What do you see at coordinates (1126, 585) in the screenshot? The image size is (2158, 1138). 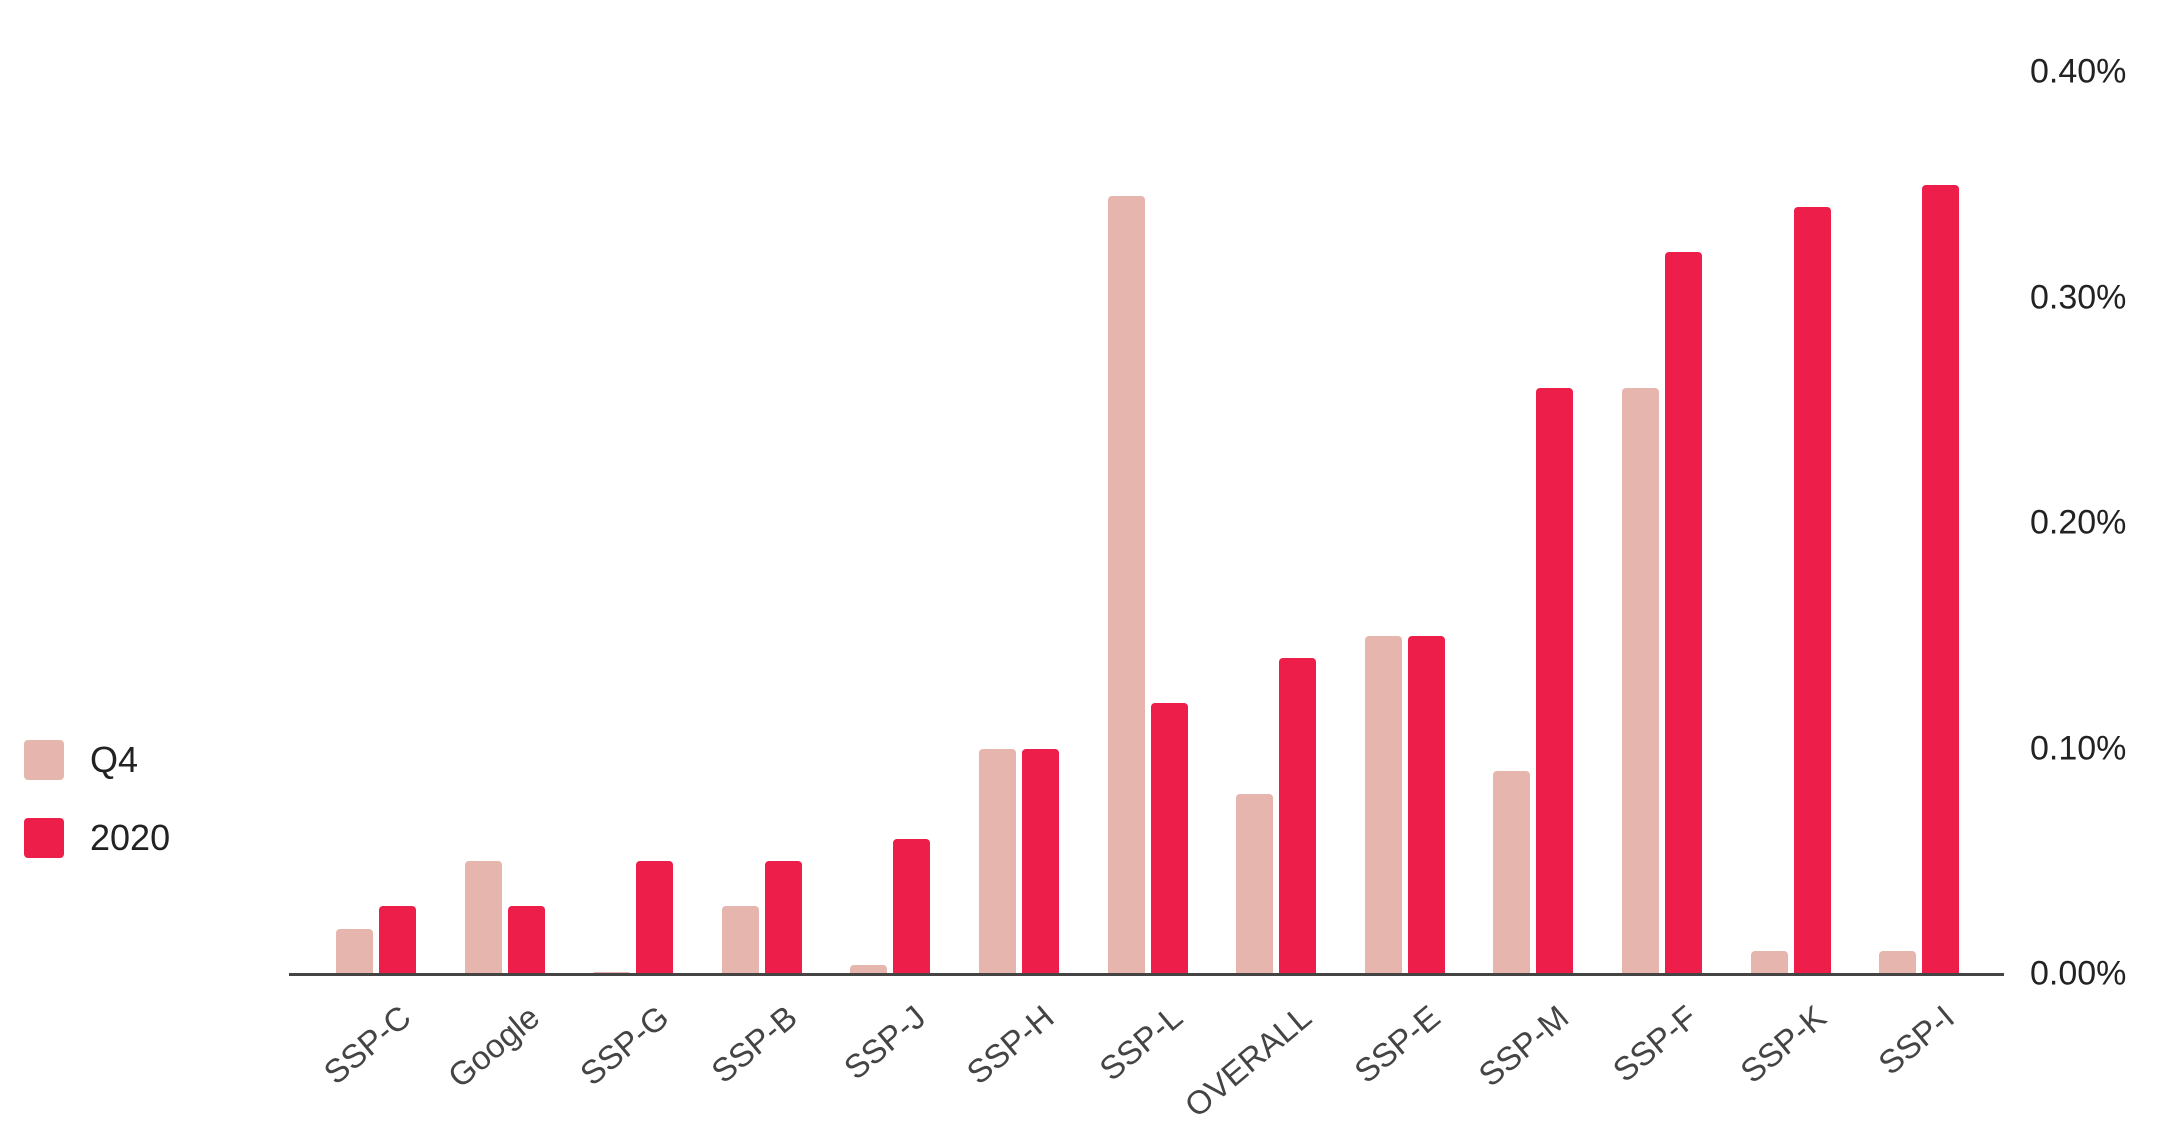 I see `bar-q4-ssp-l` at bounding box center [1126, 585].